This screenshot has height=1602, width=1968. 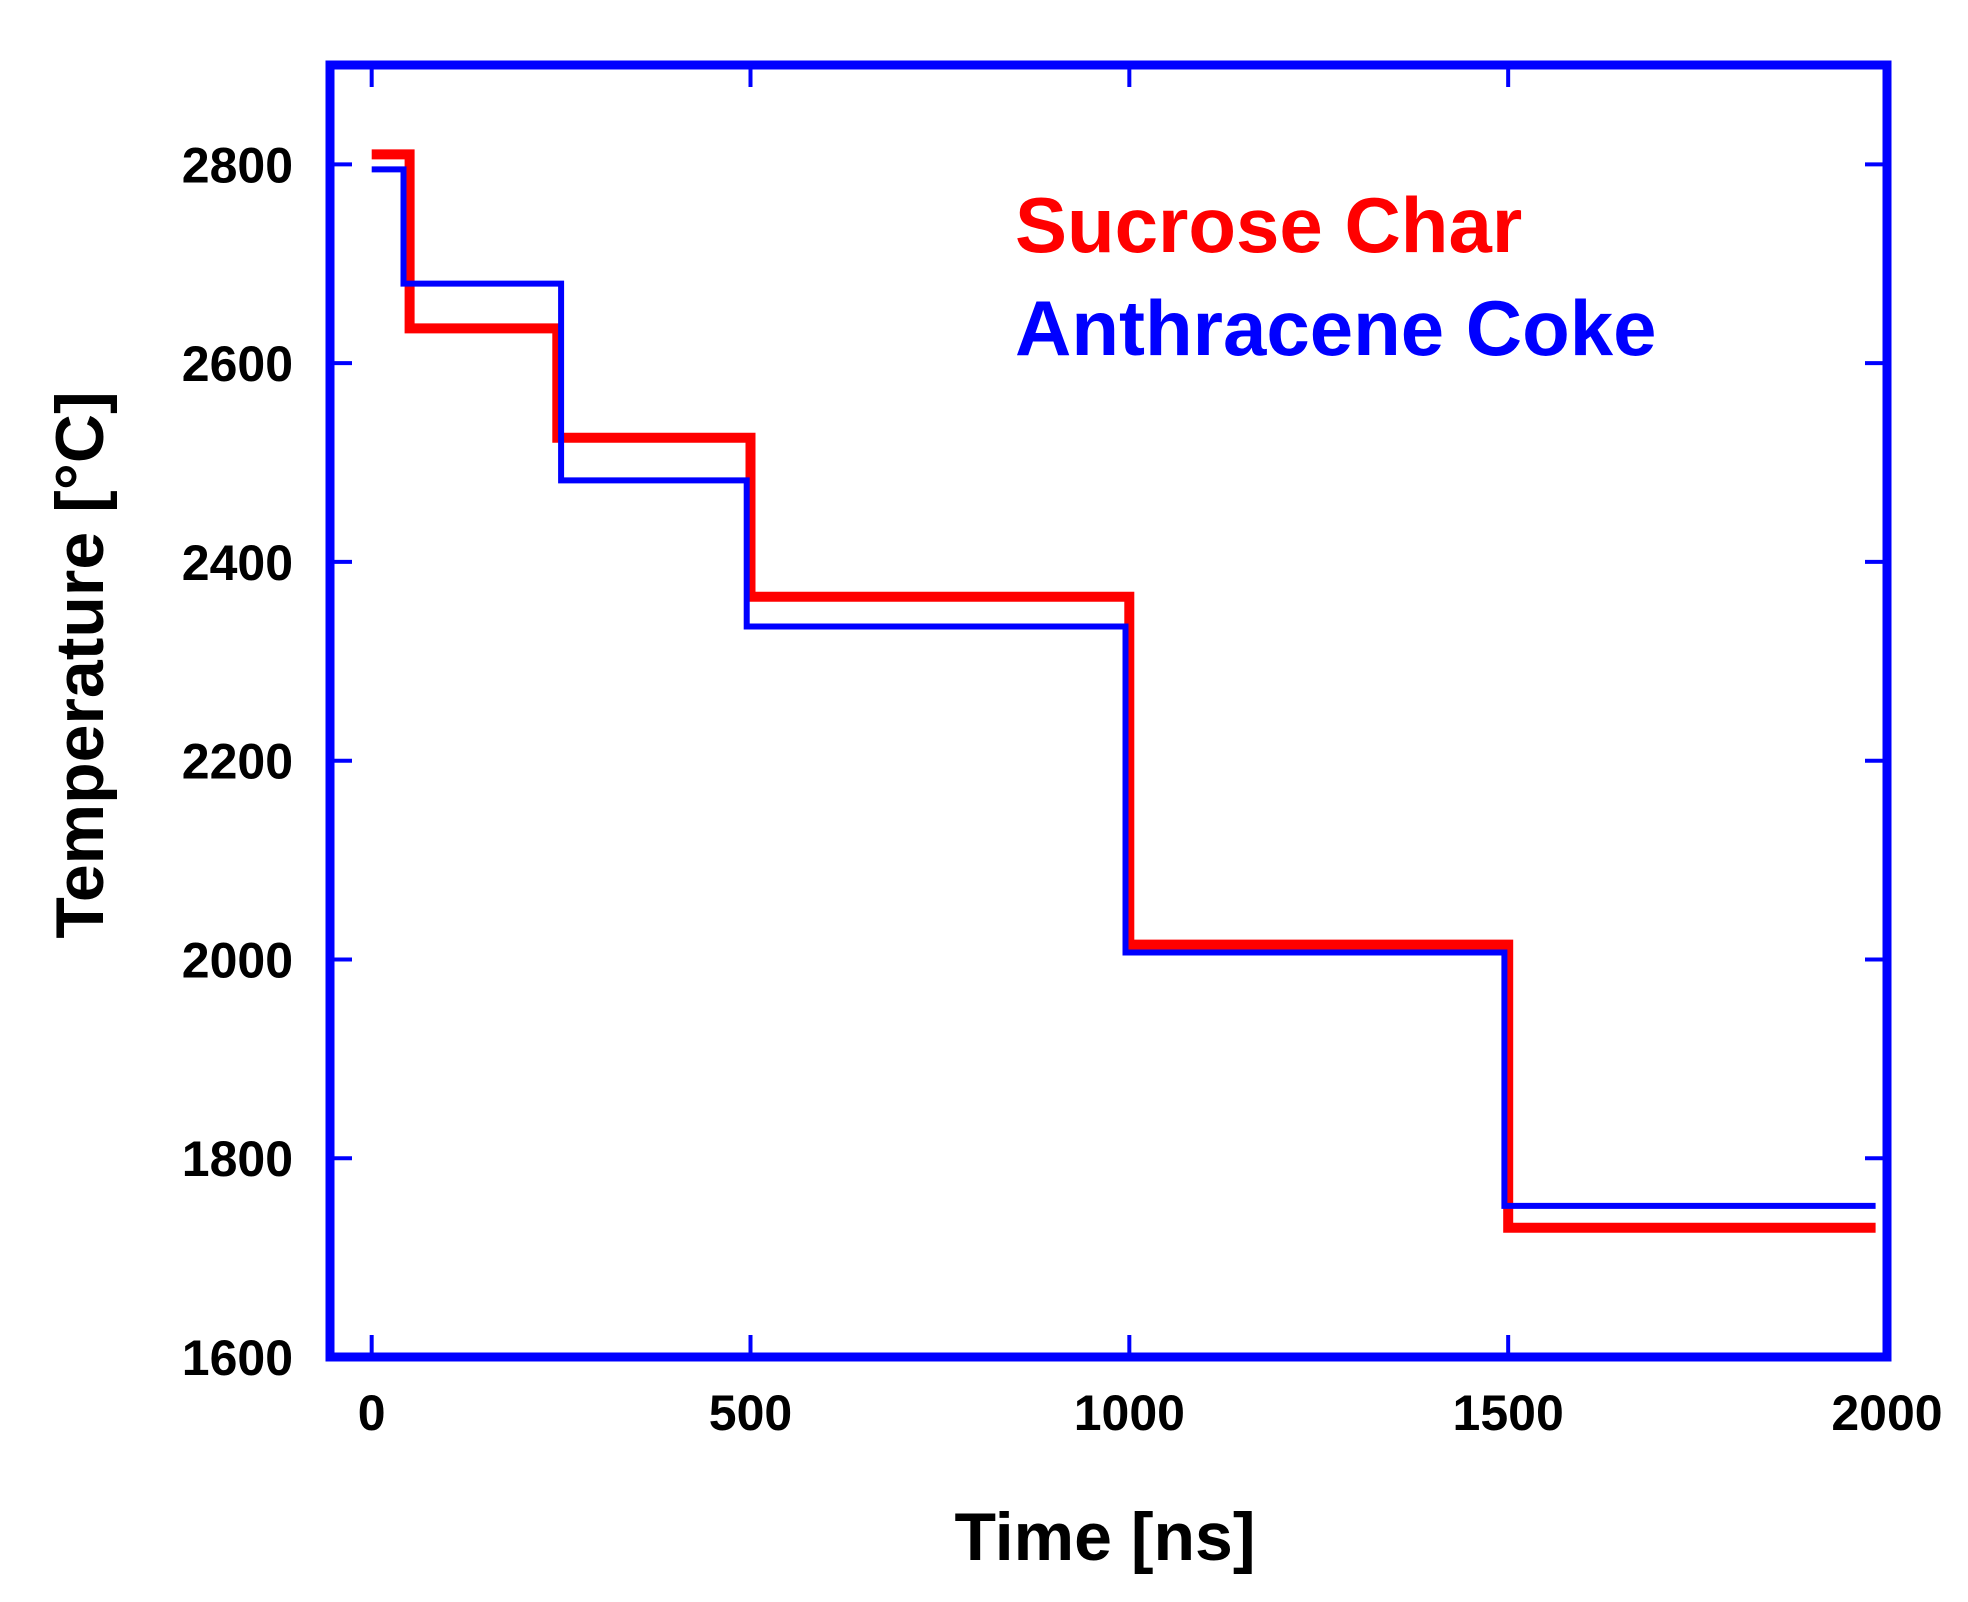 What do you see at coordinates (237, 1159) in the screenshot?
I see `y-tick-label: 1800` at bounding box center [237, 1159].